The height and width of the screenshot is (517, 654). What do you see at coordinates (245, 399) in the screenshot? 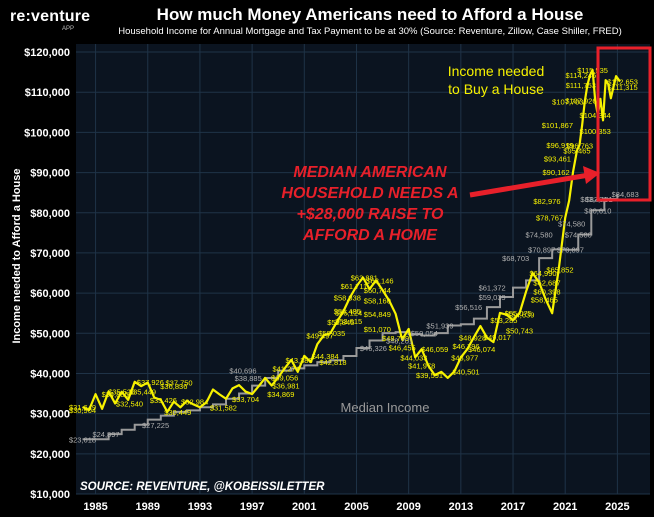
I see `data-label: $33,704` at bounding box center [245, 399].